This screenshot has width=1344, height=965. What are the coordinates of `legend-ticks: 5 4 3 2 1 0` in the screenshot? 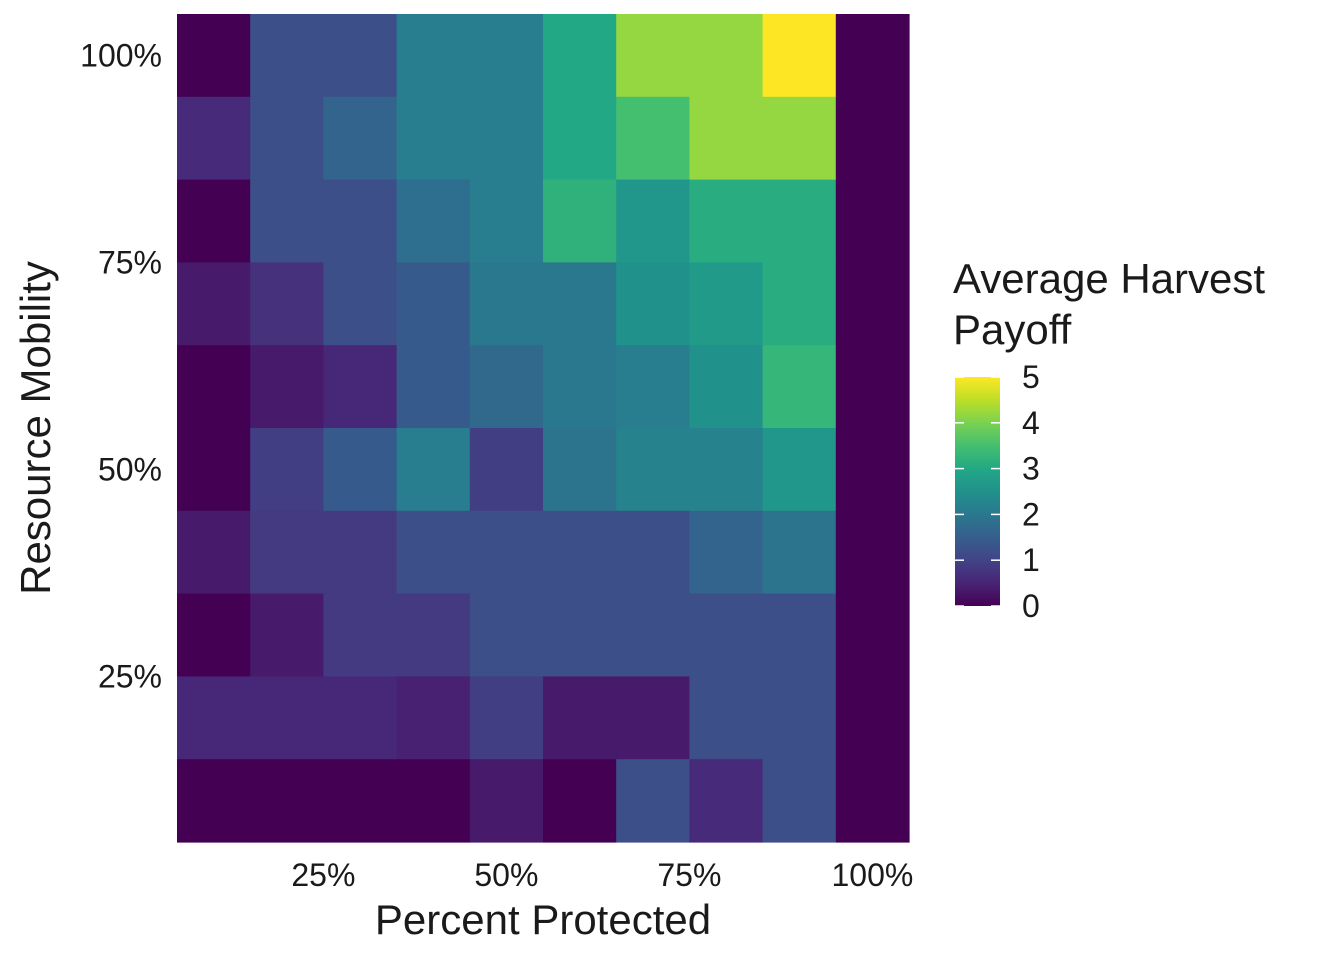 It's located at (997, 491).